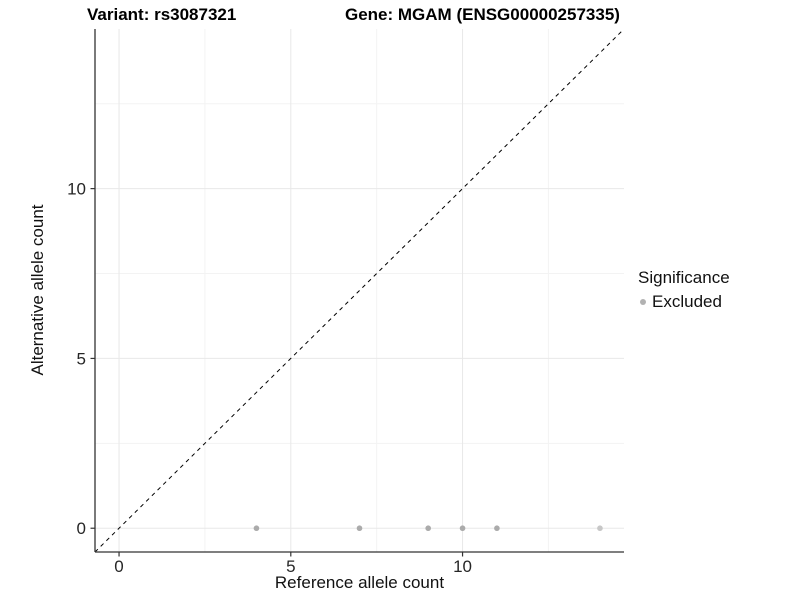  What do you see at coordinates (482, 14) in the screenshot?
I see `plot-title-gene: Gene: MGAM (ENSG00000257335)` at bounding box center [482, 14].